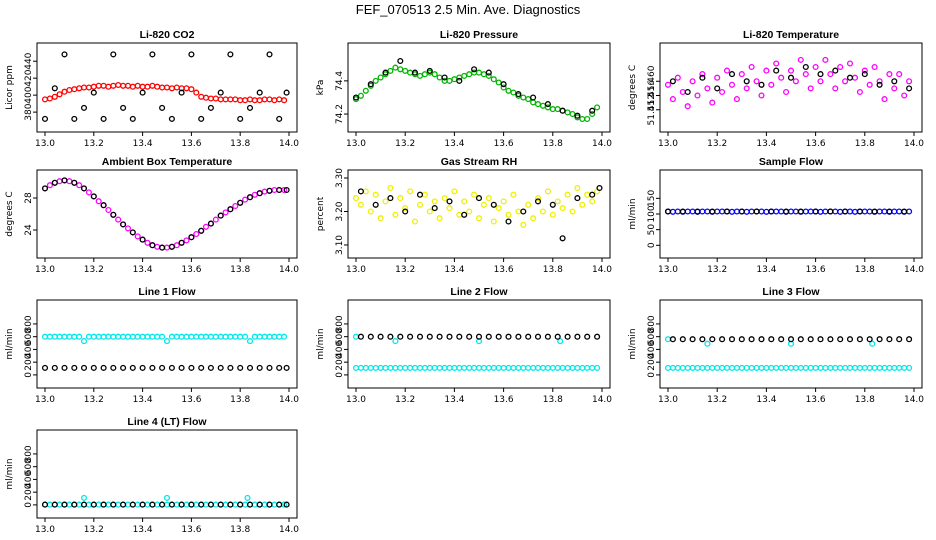  I want to click on y-tick-label: 440, so click(29, 60).